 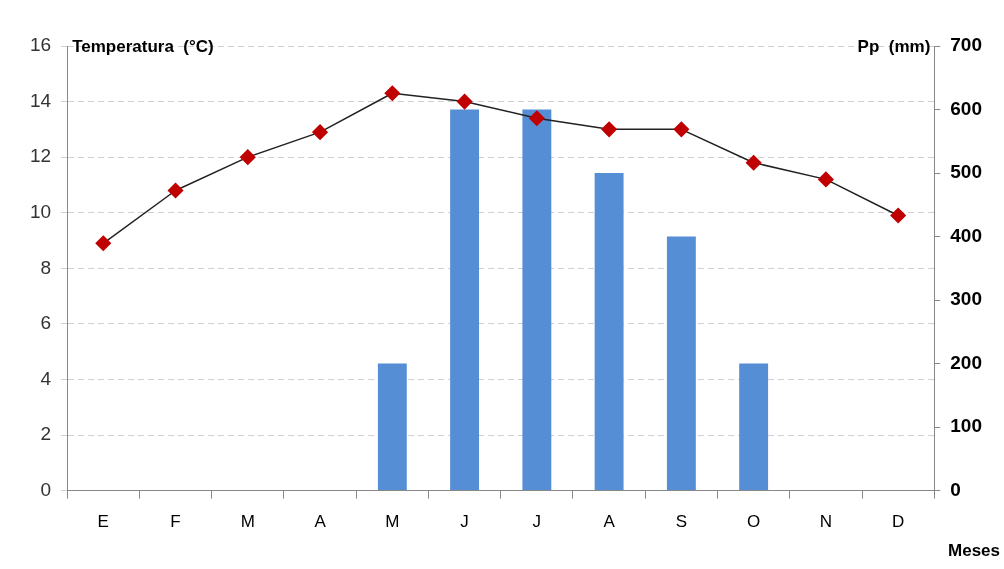 I want to click on y2-tick-label: 700, so click(x=966, y=45).